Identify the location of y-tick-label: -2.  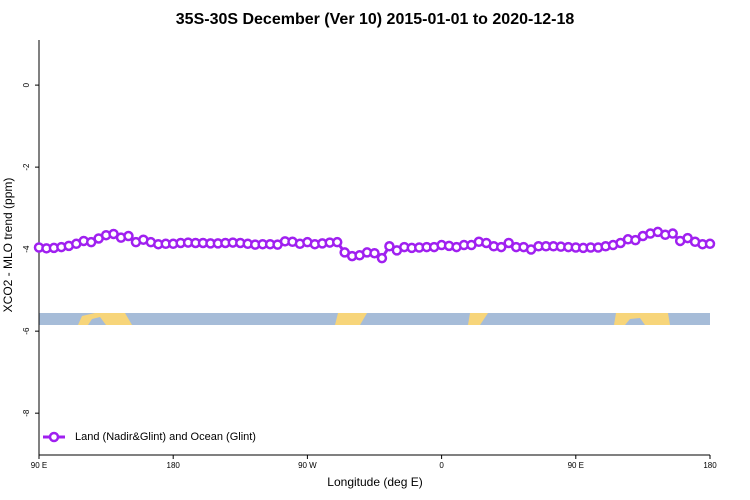
(26, 167).